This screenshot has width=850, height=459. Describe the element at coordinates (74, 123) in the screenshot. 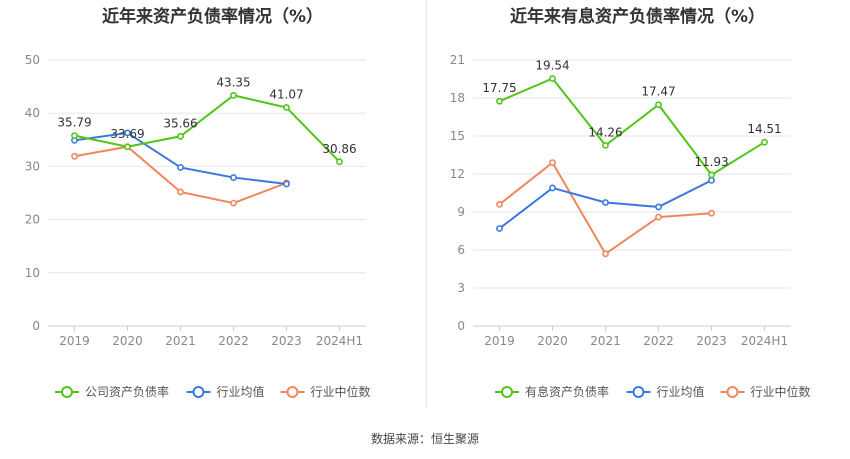

I see `data-label: 35.79` at that location.